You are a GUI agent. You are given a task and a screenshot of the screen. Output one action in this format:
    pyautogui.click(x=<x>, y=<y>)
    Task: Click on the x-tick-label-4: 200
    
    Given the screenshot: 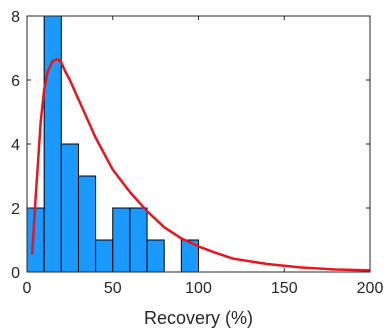 What is the action you would take?
    pyautogui.click(x=370, y=288)
    